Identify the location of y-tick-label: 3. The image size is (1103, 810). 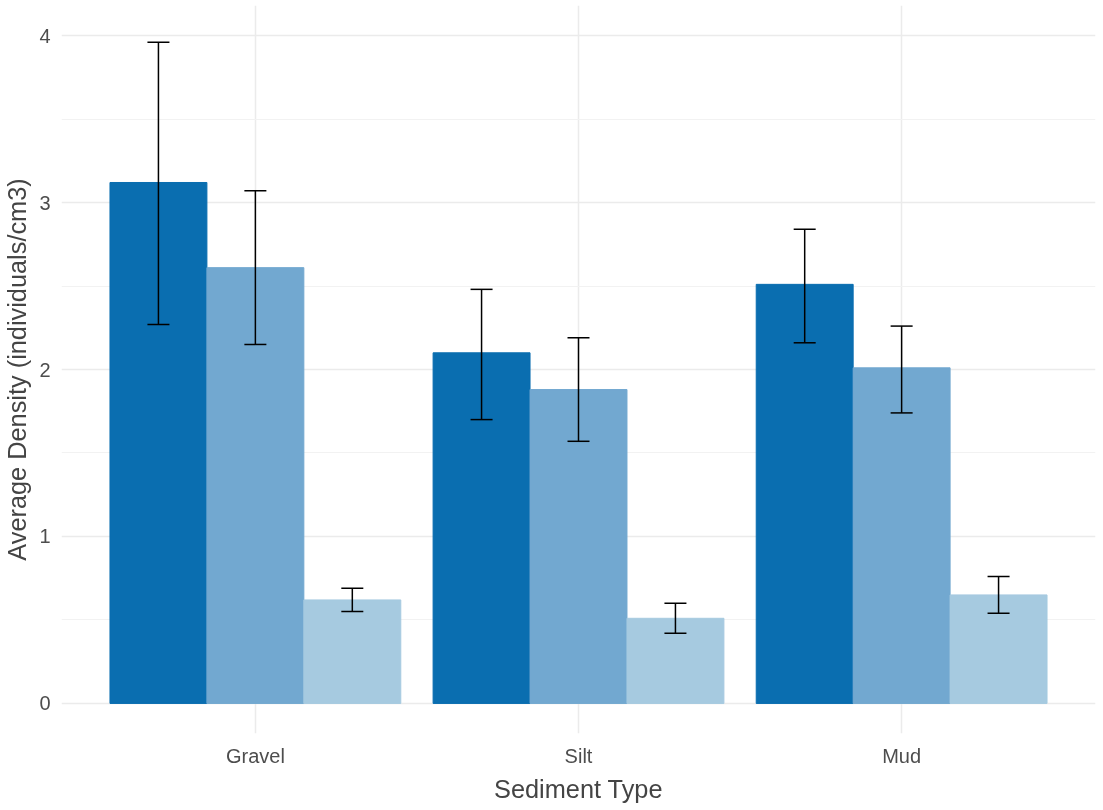
(45, 202).